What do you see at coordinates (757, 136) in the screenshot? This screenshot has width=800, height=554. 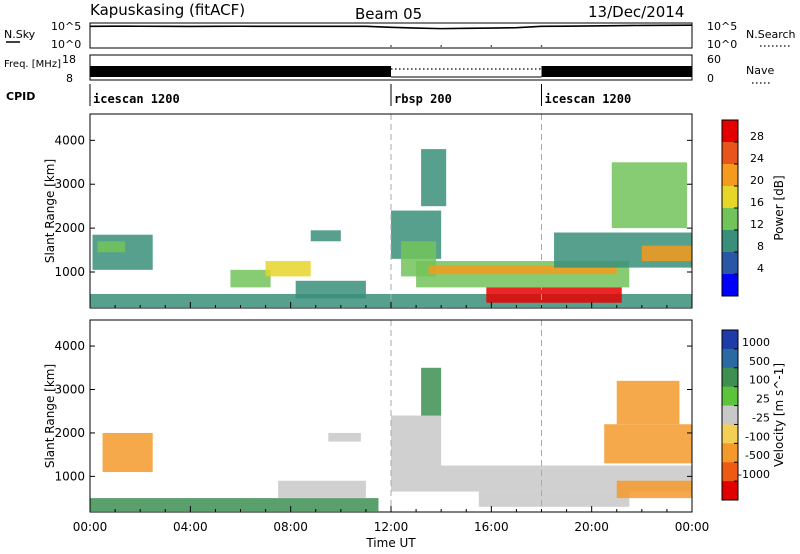 I see `colorbar-tick-label: 28` at bounding box center [757, 136].